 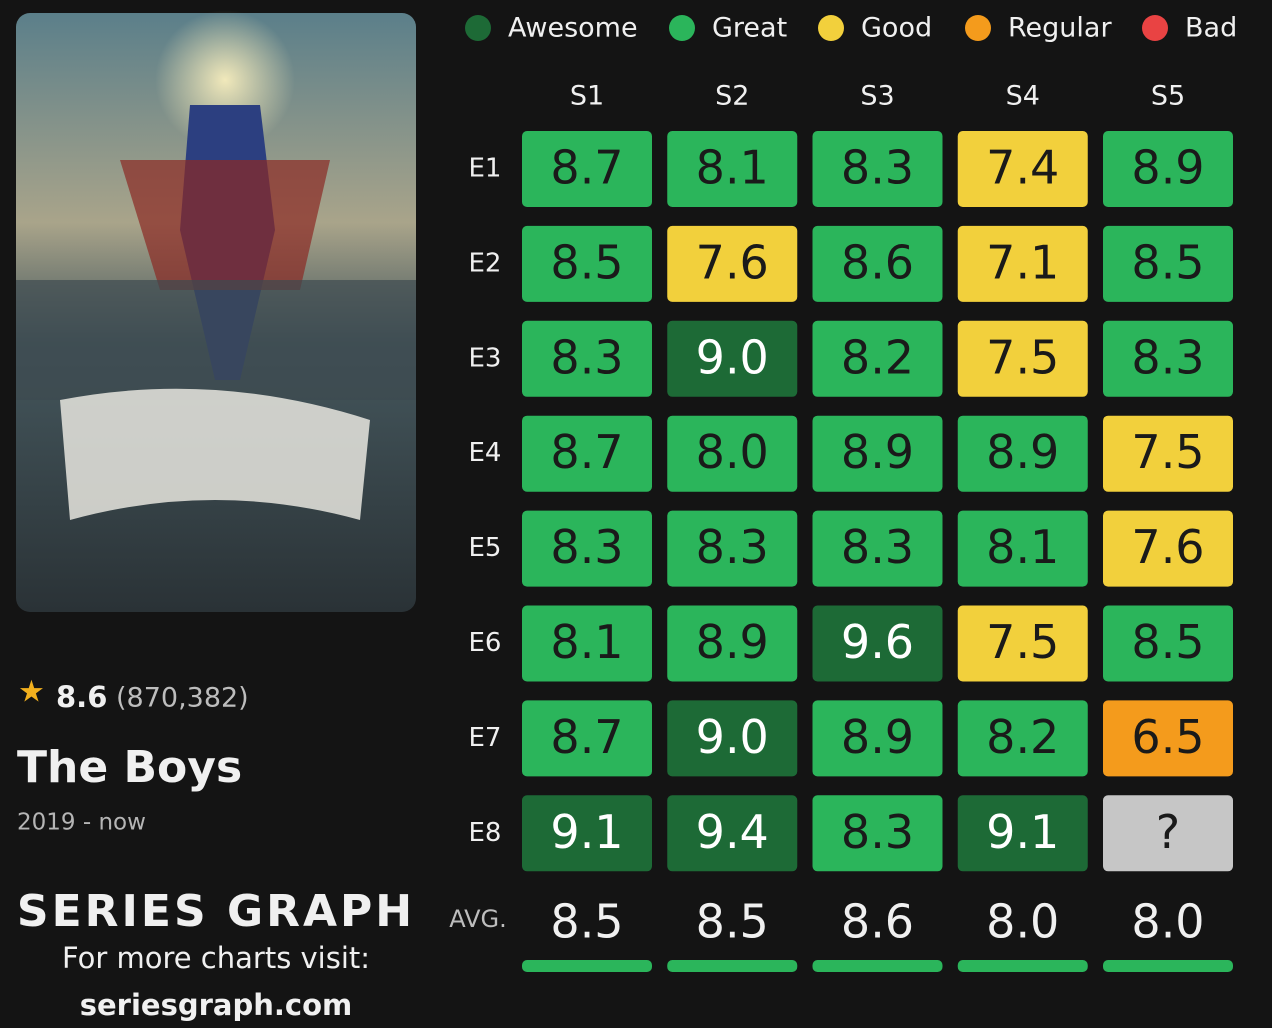 I want to click on column-label: S5, so click(x=1168, y=96).